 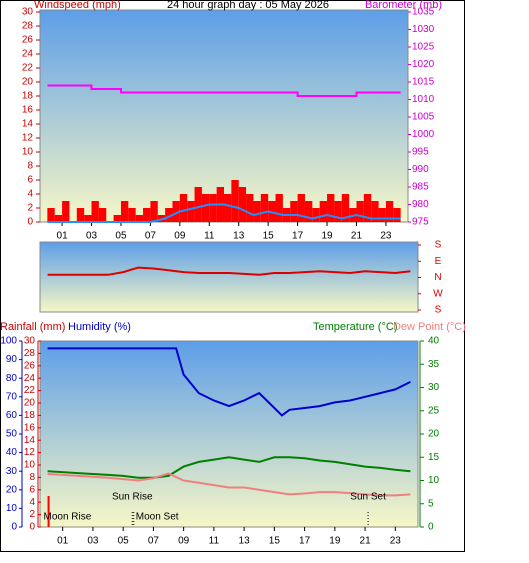 What do you see at coordinates (12, 489) in the screenshot?
I see `y3-tick-label: 20` at bounding box center [12, 489].